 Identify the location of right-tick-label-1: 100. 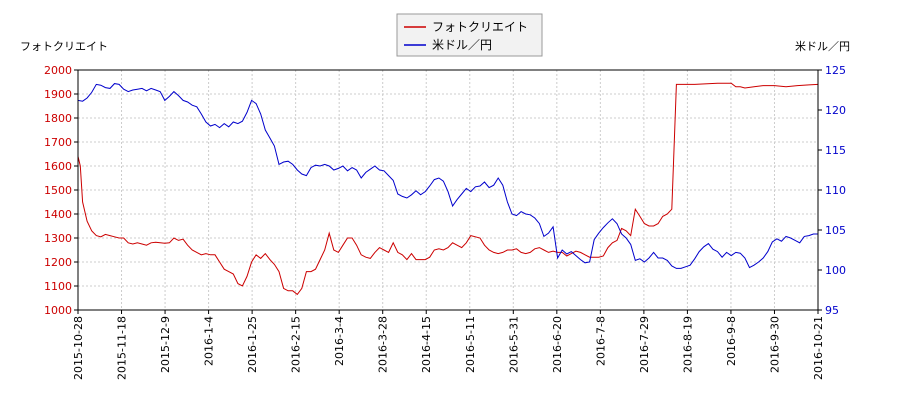
(835, 270).